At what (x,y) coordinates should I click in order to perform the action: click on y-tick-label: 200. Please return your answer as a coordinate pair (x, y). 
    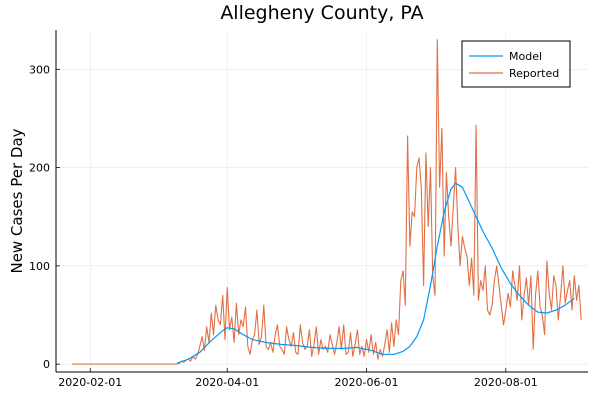
    Looking at the image, I should click on (39, 168).